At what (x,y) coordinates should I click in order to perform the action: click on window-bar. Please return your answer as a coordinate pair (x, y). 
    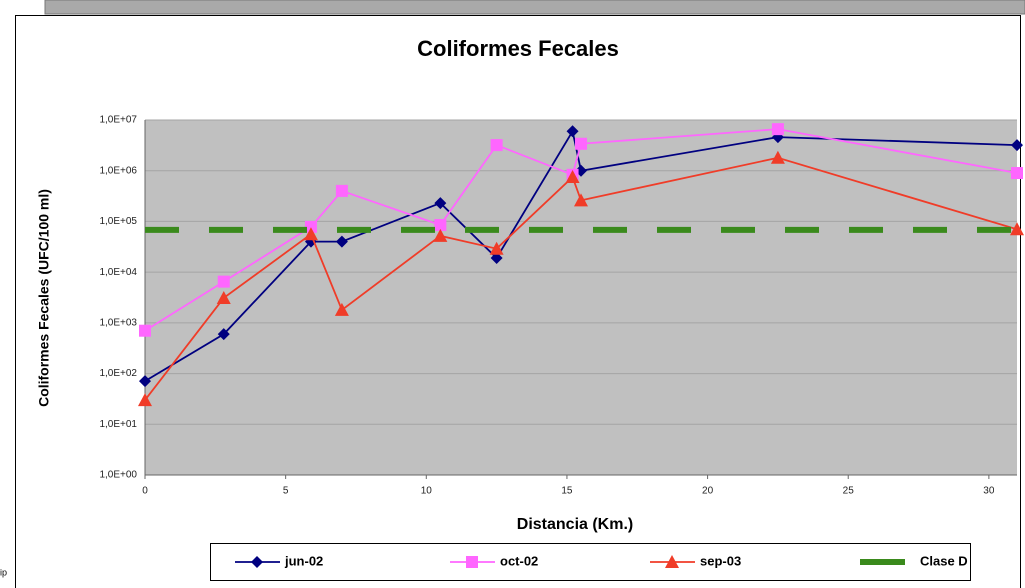
    Looking at the image, I should click on (534, 7).